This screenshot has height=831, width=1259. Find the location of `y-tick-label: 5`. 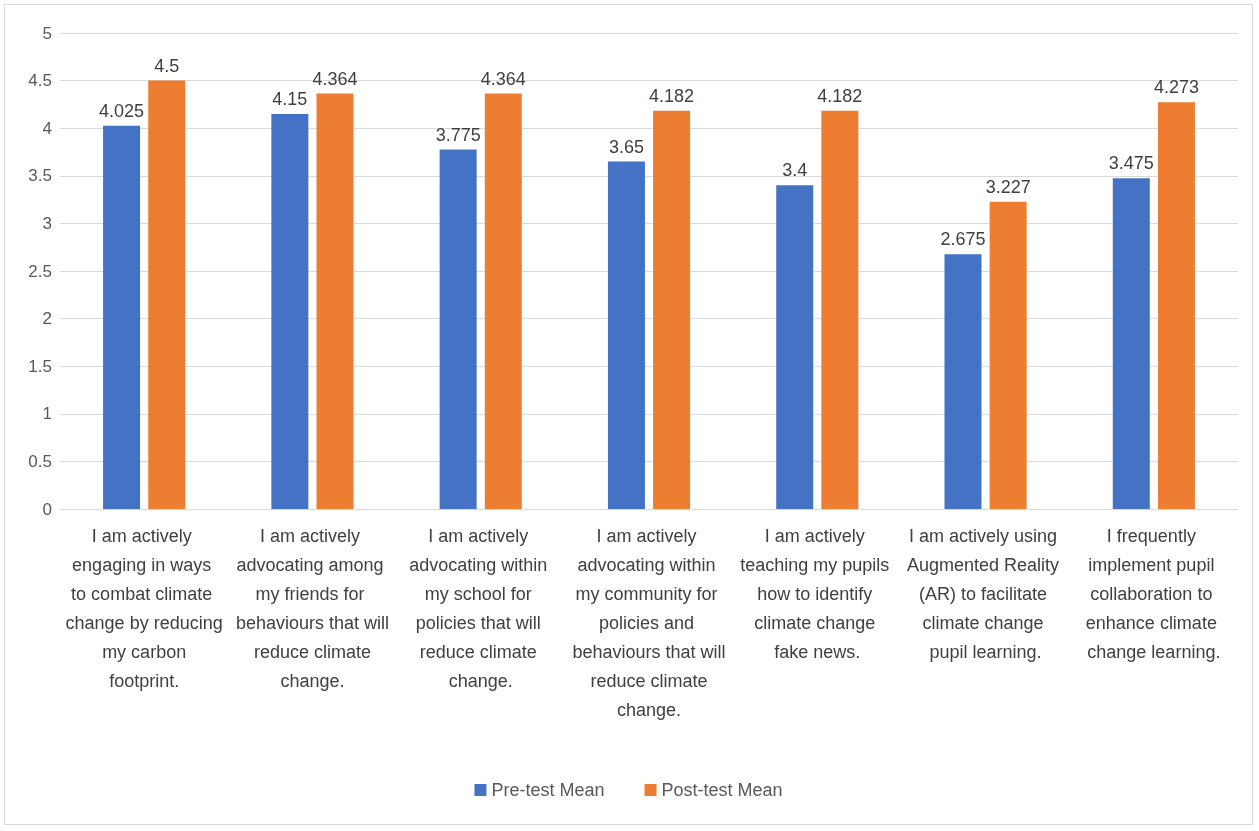

y-tick-label: 5 is located at coordinates (47, 33).